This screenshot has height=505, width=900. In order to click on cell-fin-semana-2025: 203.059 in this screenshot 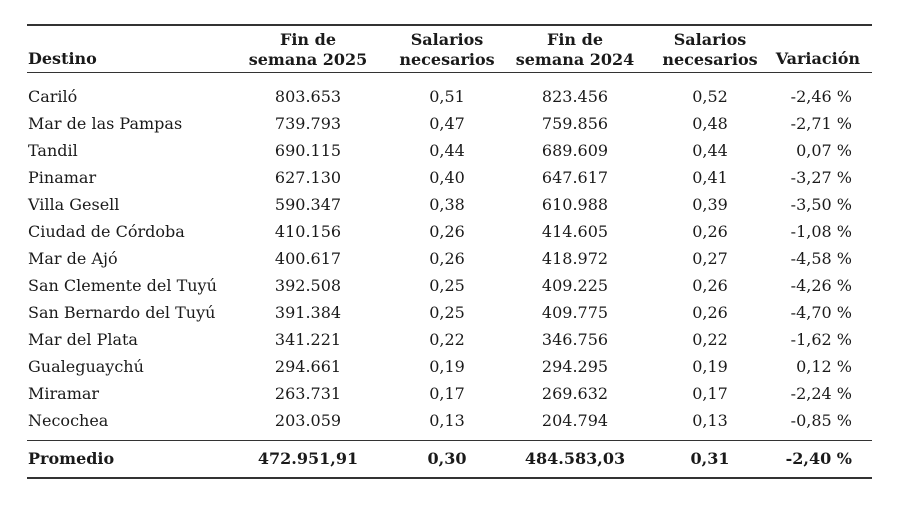, I will do `click(308, 420)`.